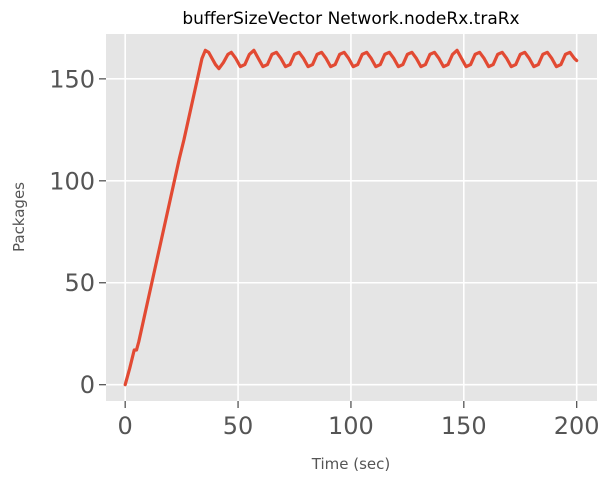 The image size is (613, 481). I want to click on x-axis-ticks: 0 50 100 150 200, so click(359, 420).